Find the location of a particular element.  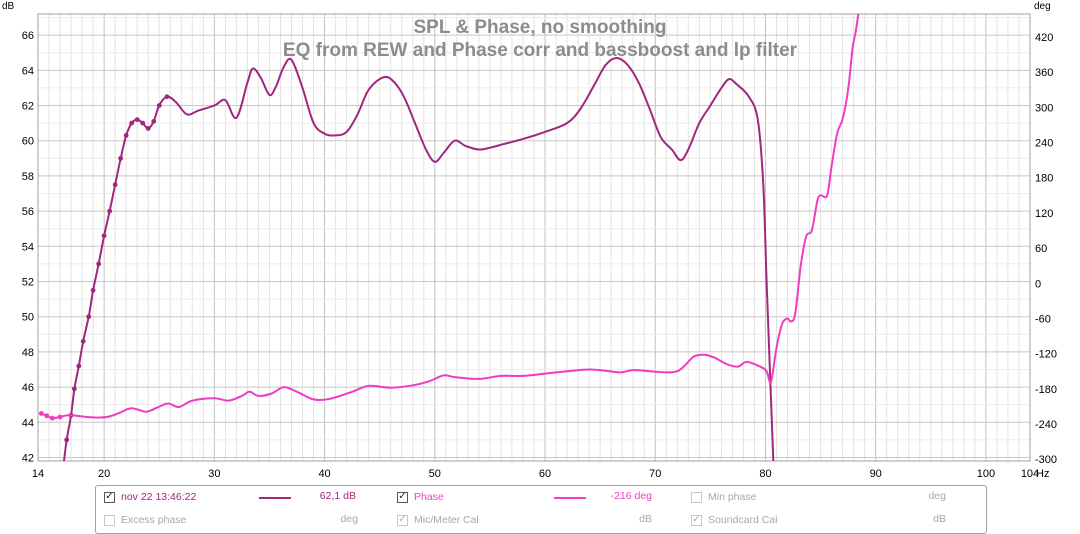

measurement-value: 62,1 dB is located at coordinates (337, 496).